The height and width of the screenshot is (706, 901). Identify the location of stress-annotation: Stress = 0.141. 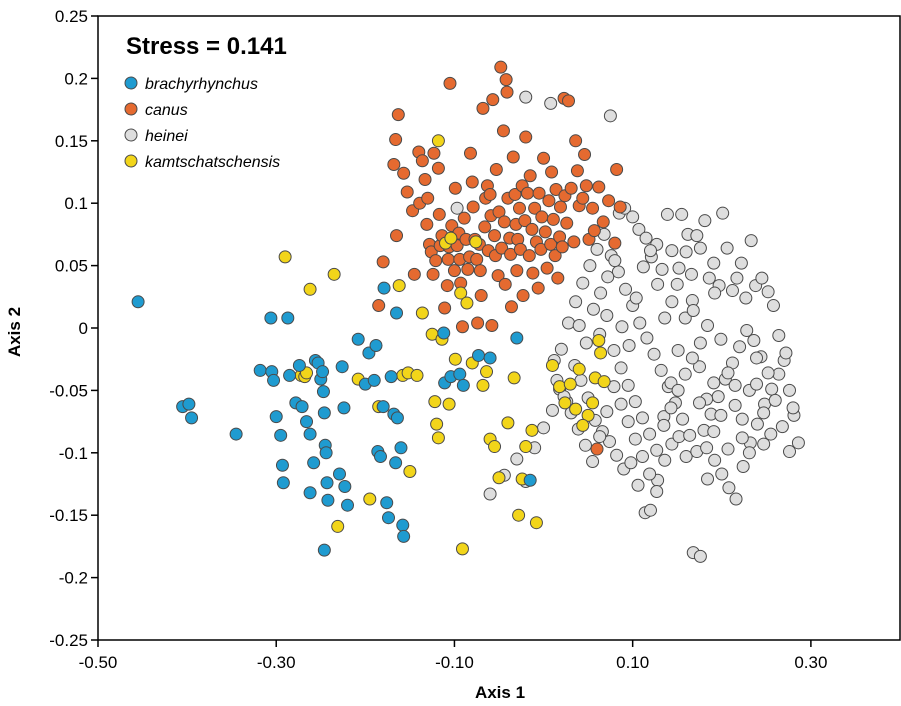
(206, 46).